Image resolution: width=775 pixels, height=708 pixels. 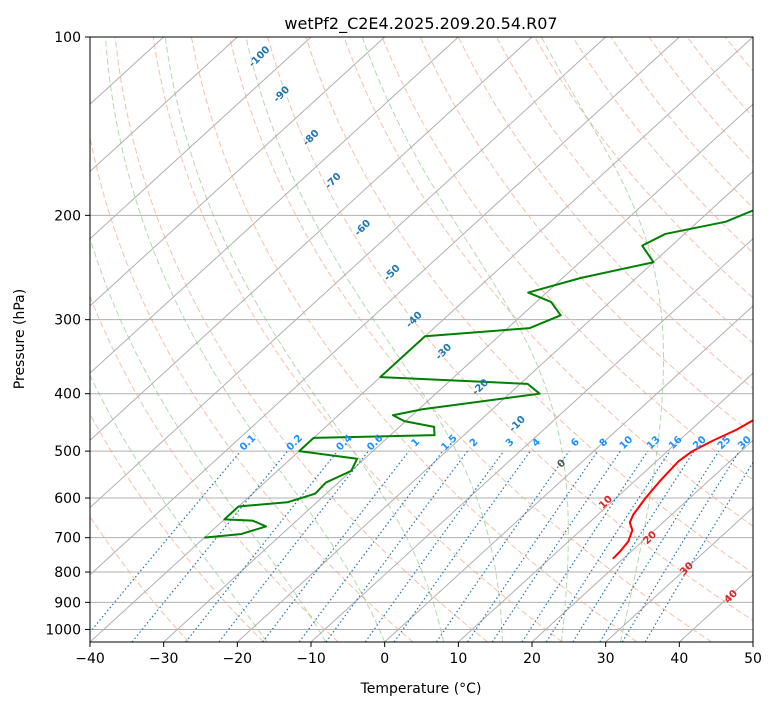 What do you see at coordinates (164, 659) in the screenshot?
I see `x-tick-label: −30` at bounding box center [164, 659].